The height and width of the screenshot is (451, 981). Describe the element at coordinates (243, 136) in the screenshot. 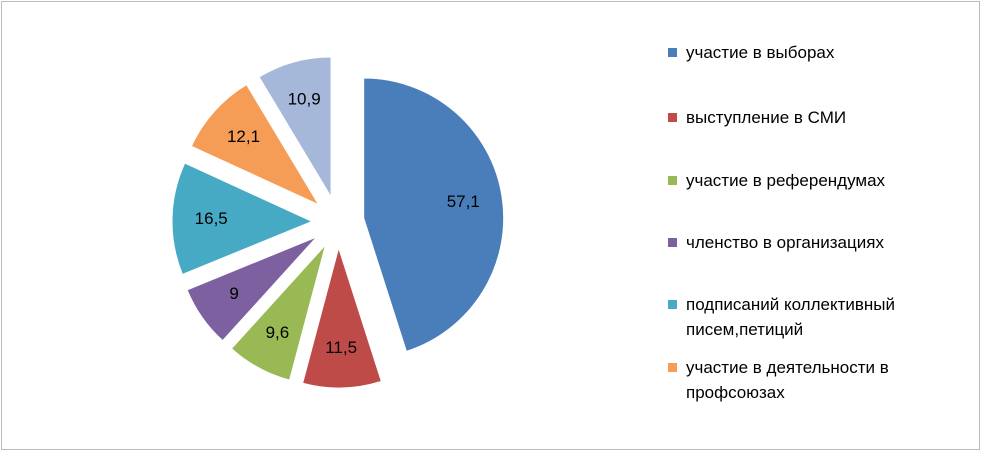

I see `data-label: 12,1` at that location.